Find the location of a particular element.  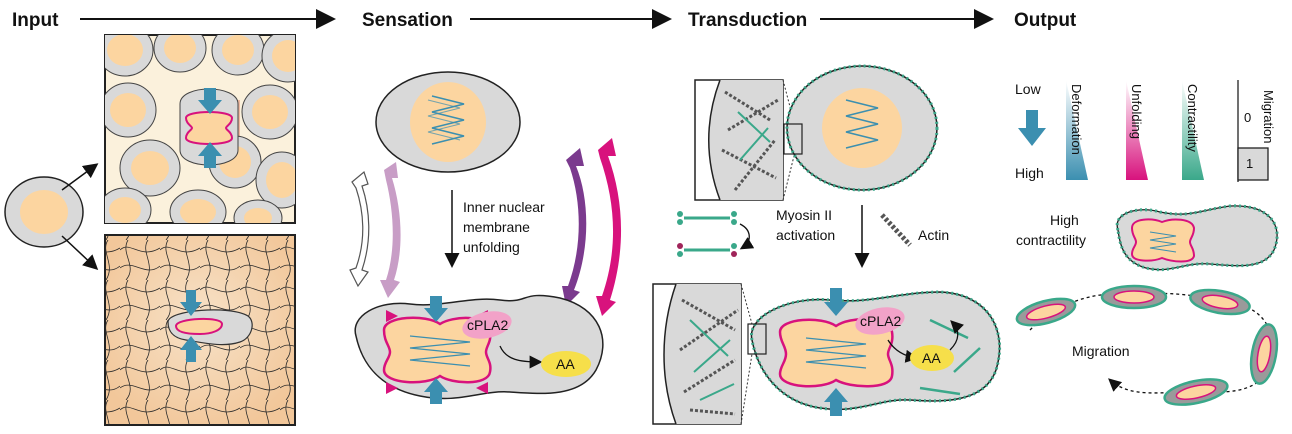

deformation-wedge is located at coordinates (1077, 130).